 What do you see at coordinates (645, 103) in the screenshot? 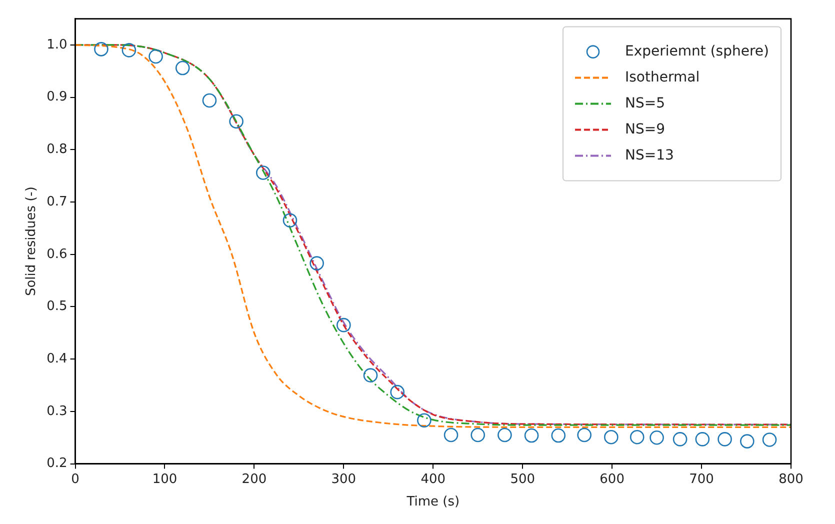
I see `legend-label: NS=5` at bounding box center [645, 103].